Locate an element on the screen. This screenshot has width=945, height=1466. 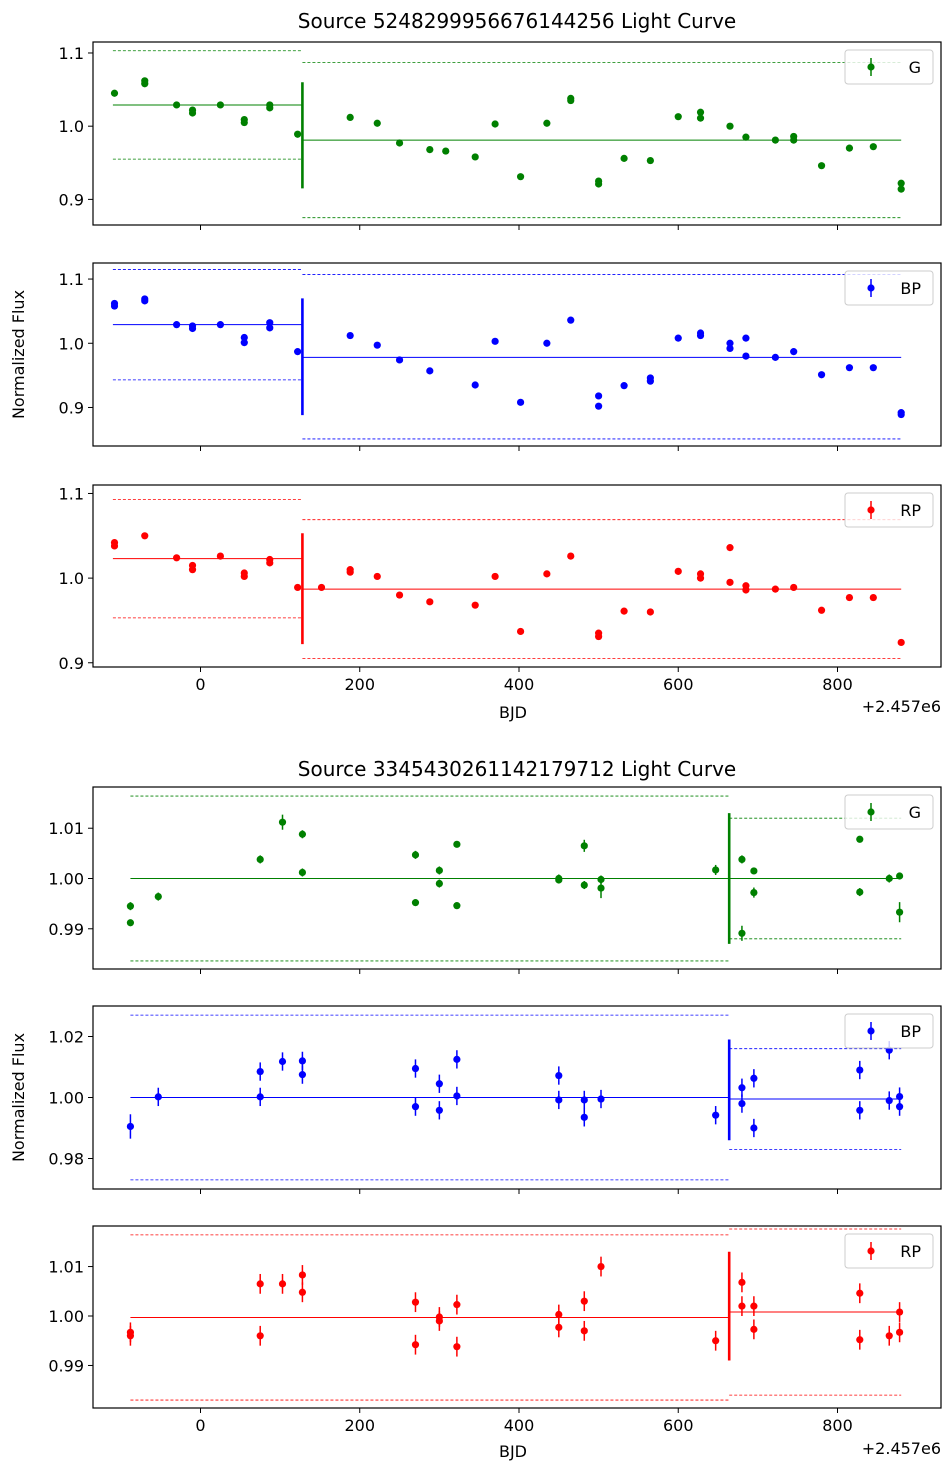
legend-label: G is located at coordinates (915, 812).